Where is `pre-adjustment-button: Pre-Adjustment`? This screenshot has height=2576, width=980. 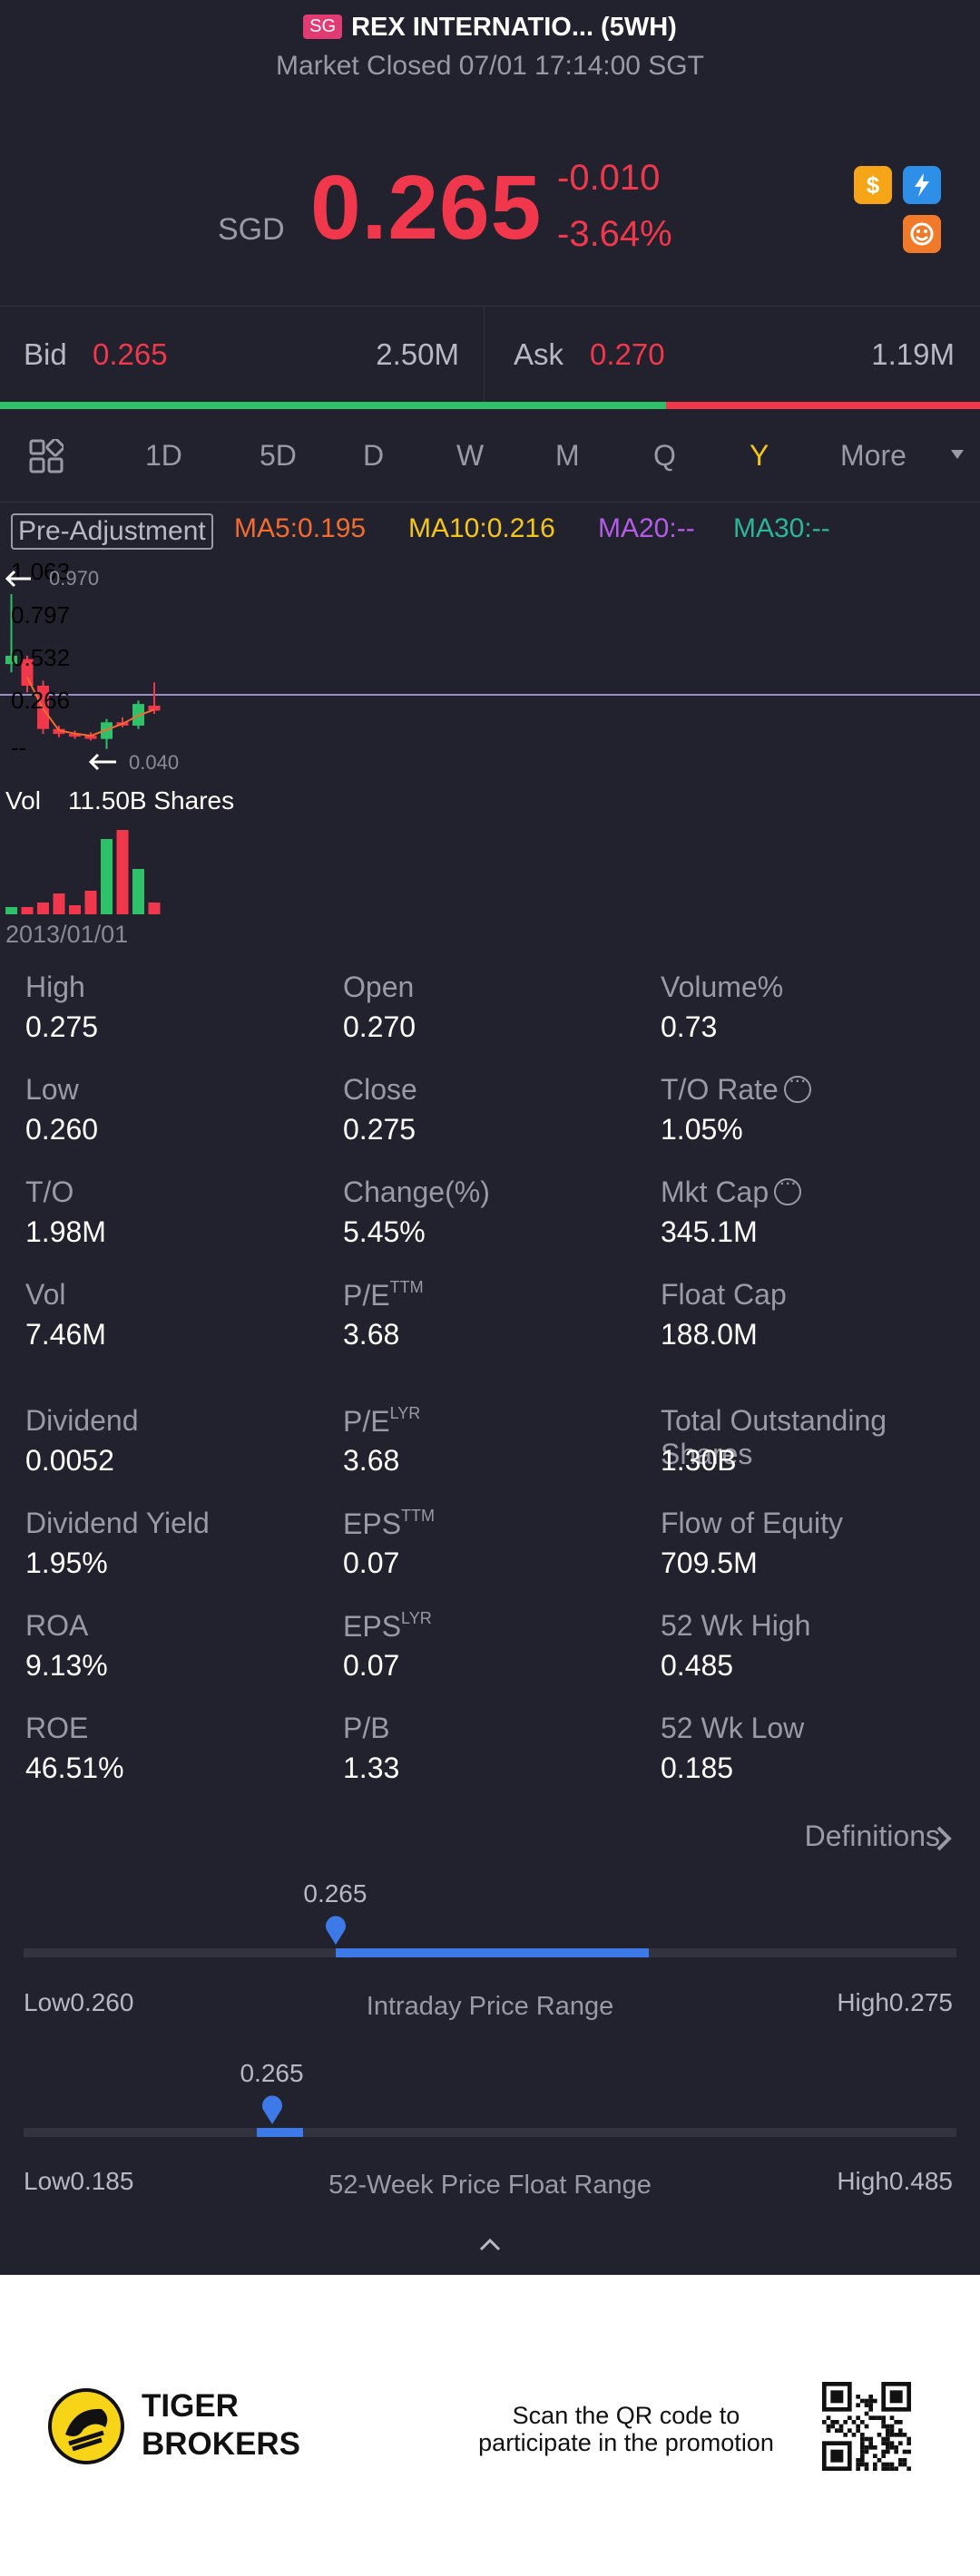
pre-adjustment-button: Pre-Adjustment is located at coordinates (112, 531).